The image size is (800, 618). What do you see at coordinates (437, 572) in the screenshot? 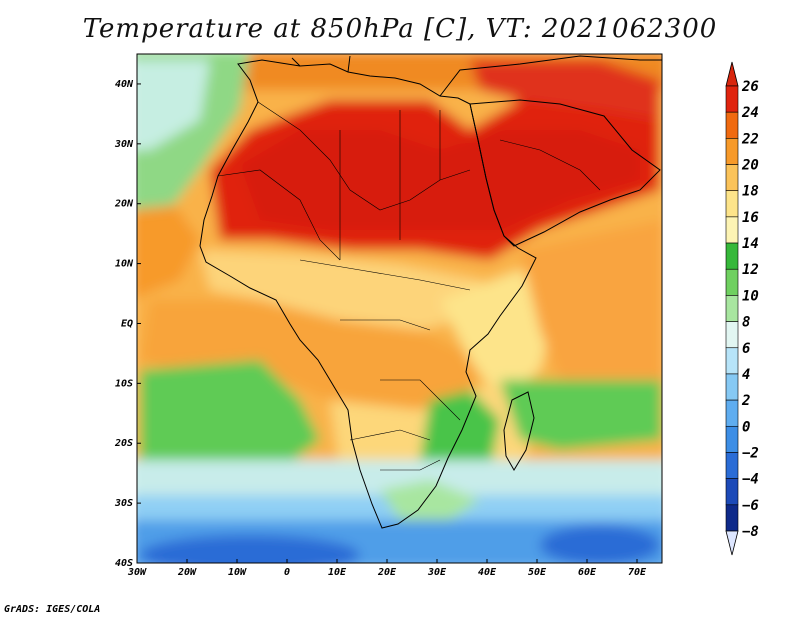
I see `x-tick-label: 30E` at bounding box center [437, 572].